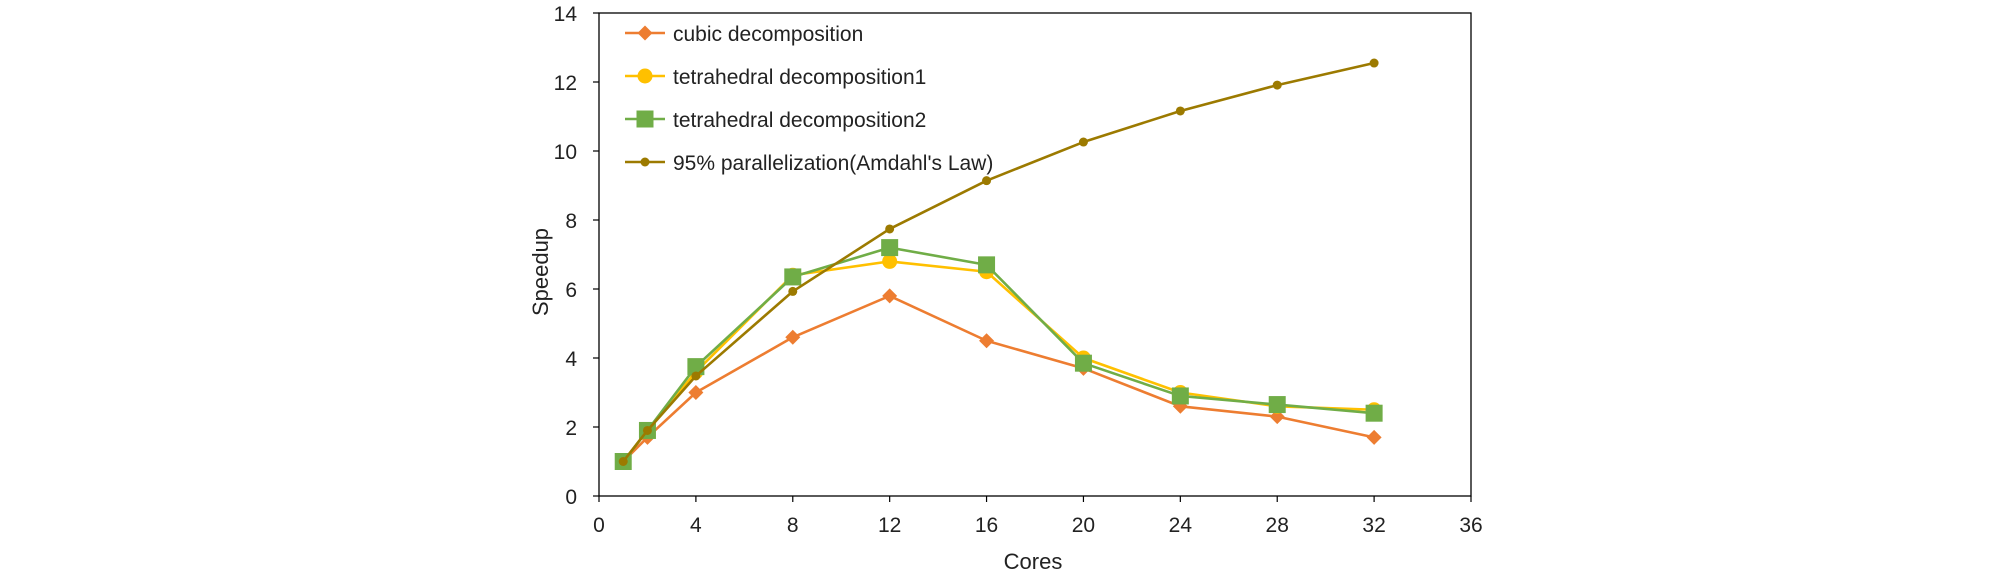 The image size is (2008, 581). I want to click on y-tick-label: 14, so click(566, 14).